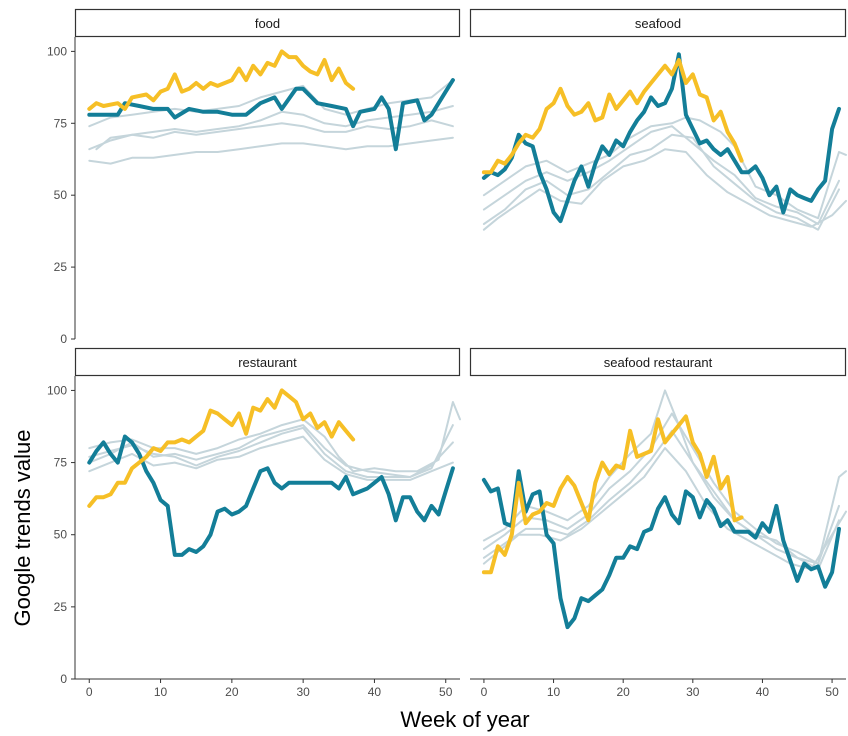 This screenshot has width=848, height=736. Describe the element at coordinates (63, 339) in the screenshot. I see `y-tick-label-food-0: 0` at that location.